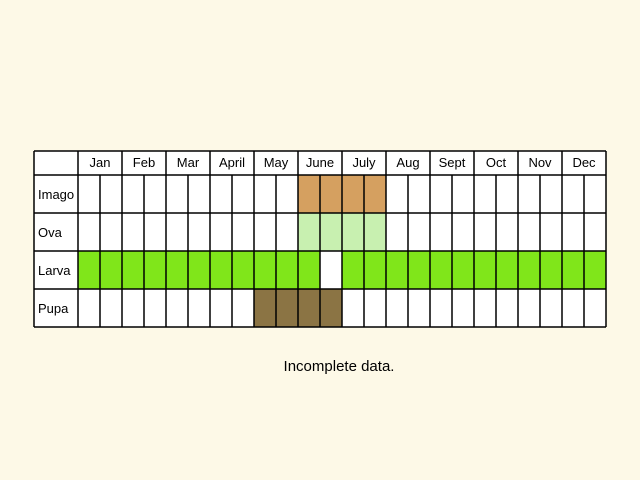 Image resolution: width=640 pixels, height=480 pixels. What do you see at coordinates (496, 162) in the screenshot?
I see `month-label-oct: Oct` at bounding box center [496, 162].